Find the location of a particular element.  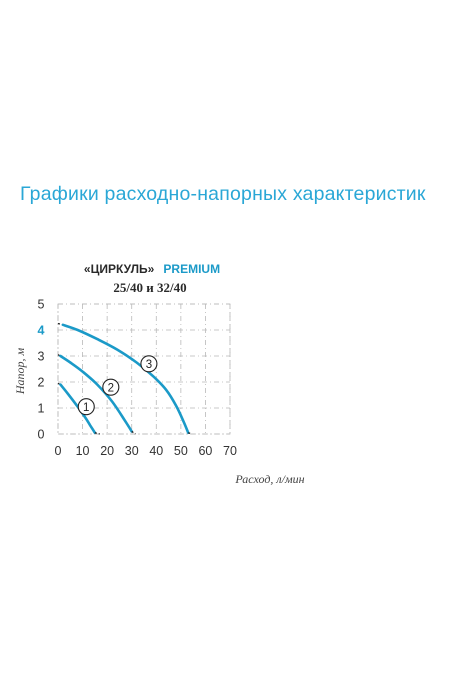

chart-grid is located at coordinates (144, 369).